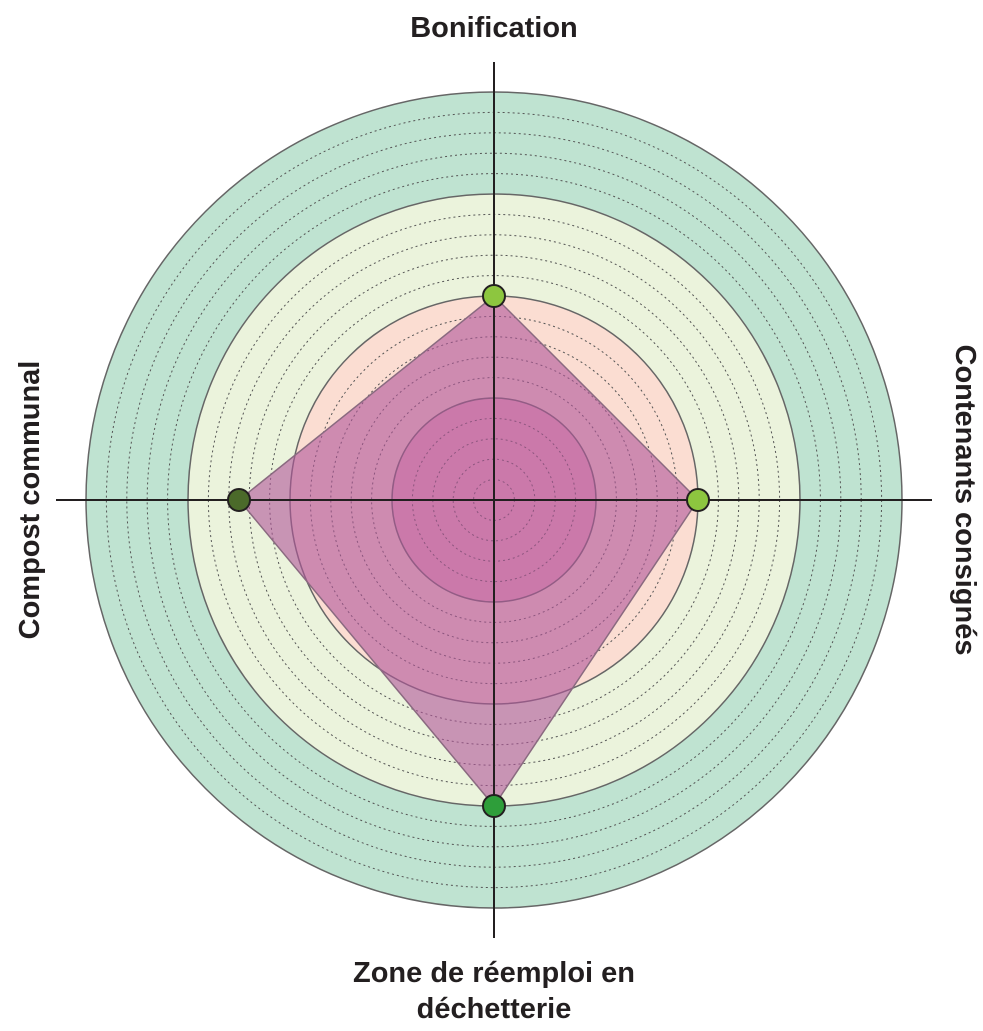 Image resolution: width=983 pixels, height=1031 pixels. Describe the element at coordinates (494, 991) in the screenshot. I see `axis-label: Zone de réemploi en déchetterie` at that location.